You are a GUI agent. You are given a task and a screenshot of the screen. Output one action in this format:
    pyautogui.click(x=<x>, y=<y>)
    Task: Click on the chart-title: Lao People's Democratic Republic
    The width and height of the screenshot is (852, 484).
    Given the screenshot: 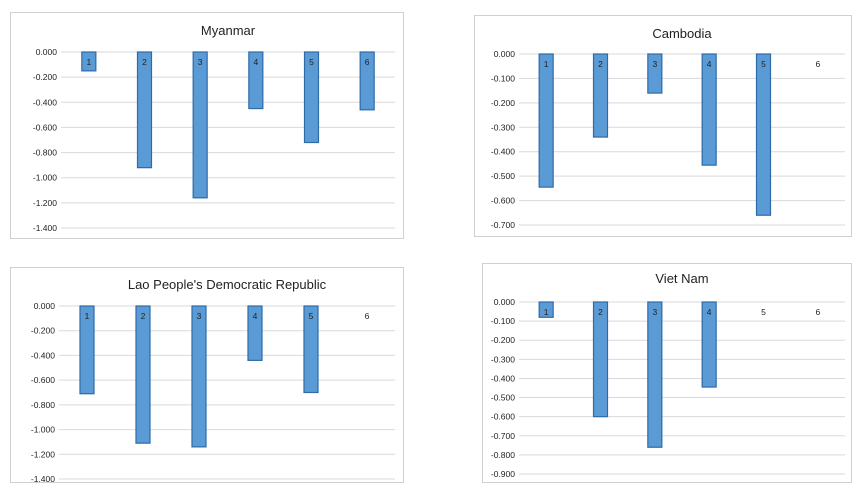 What is the action you would take?
    pyautogui.click(x=227, y=284)
    